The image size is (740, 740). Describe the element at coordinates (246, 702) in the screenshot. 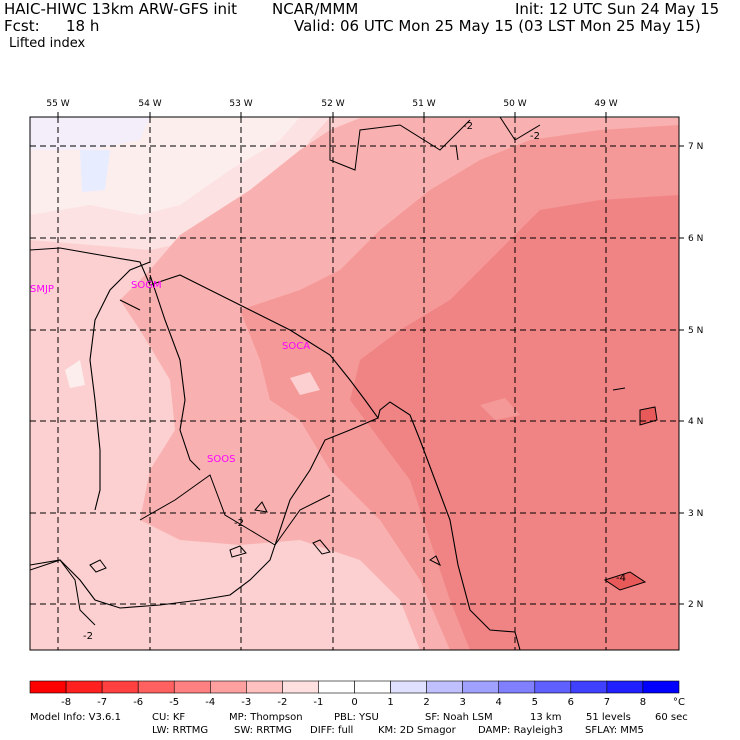

I see `colorbar-tick-label: -3` at that location.